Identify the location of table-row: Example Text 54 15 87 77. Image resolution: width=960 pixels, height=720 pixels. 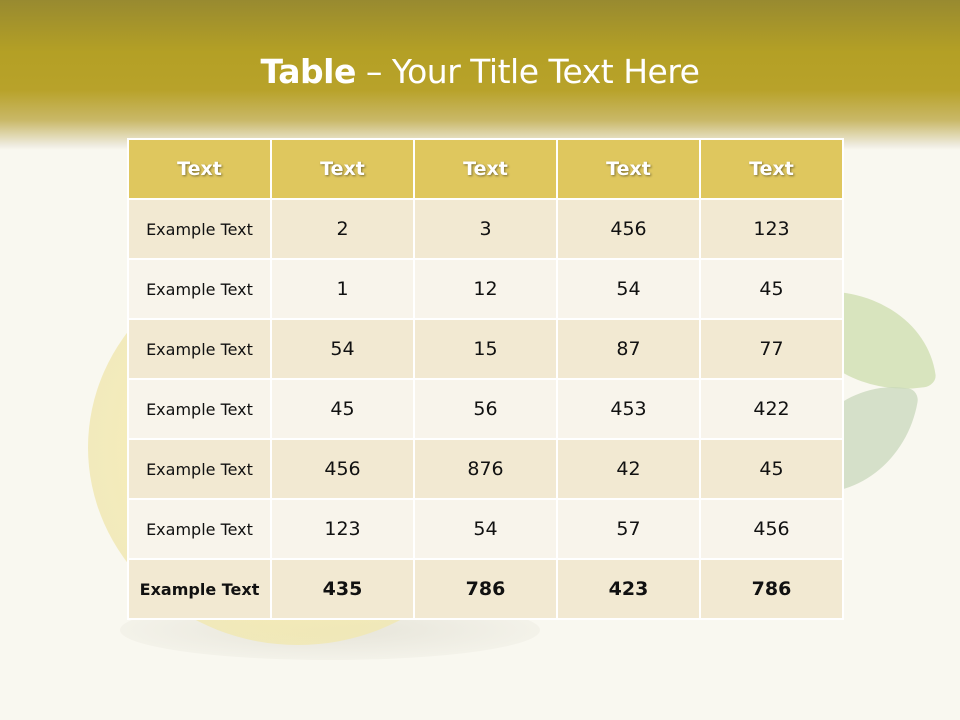
(485, 349).